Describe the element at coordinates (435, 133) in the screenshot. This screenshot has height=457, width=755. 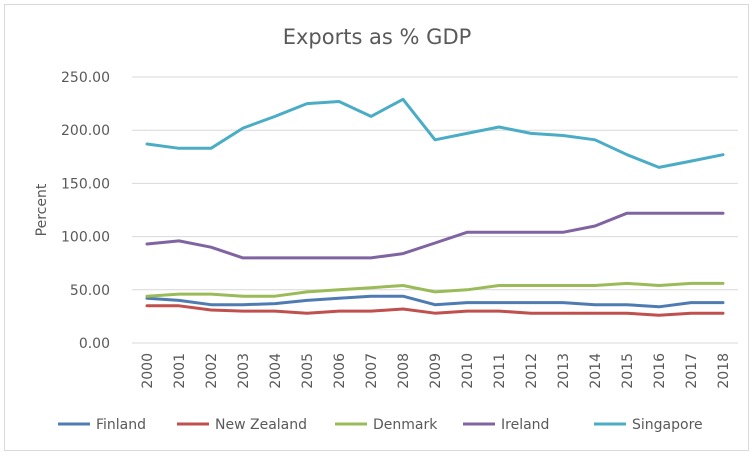
I see `series-line-singapore` at that location.